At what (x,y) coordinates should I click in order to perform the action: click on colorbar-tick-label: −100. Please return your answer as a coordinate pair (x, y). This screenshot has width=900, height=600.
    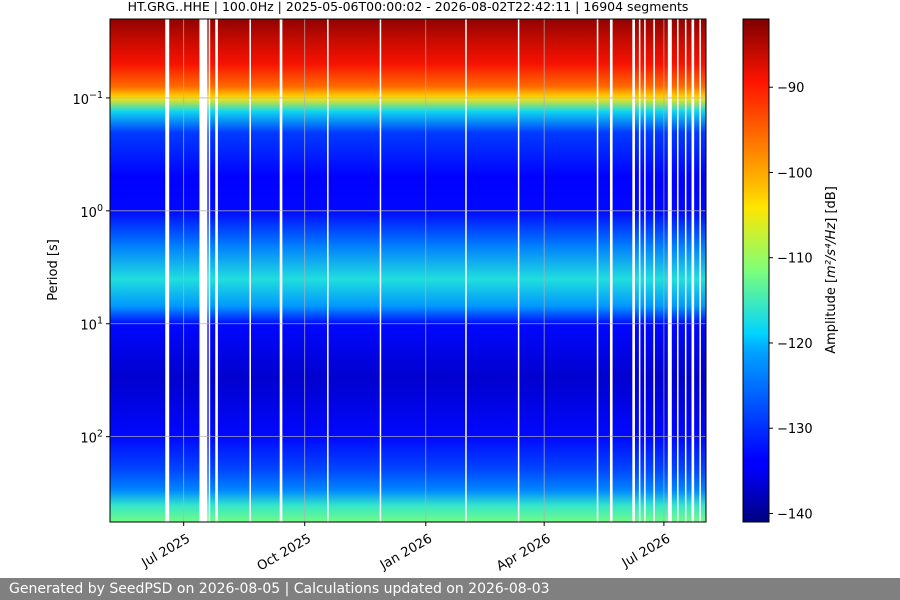
    Looking at the image, I should click on (795, 173).